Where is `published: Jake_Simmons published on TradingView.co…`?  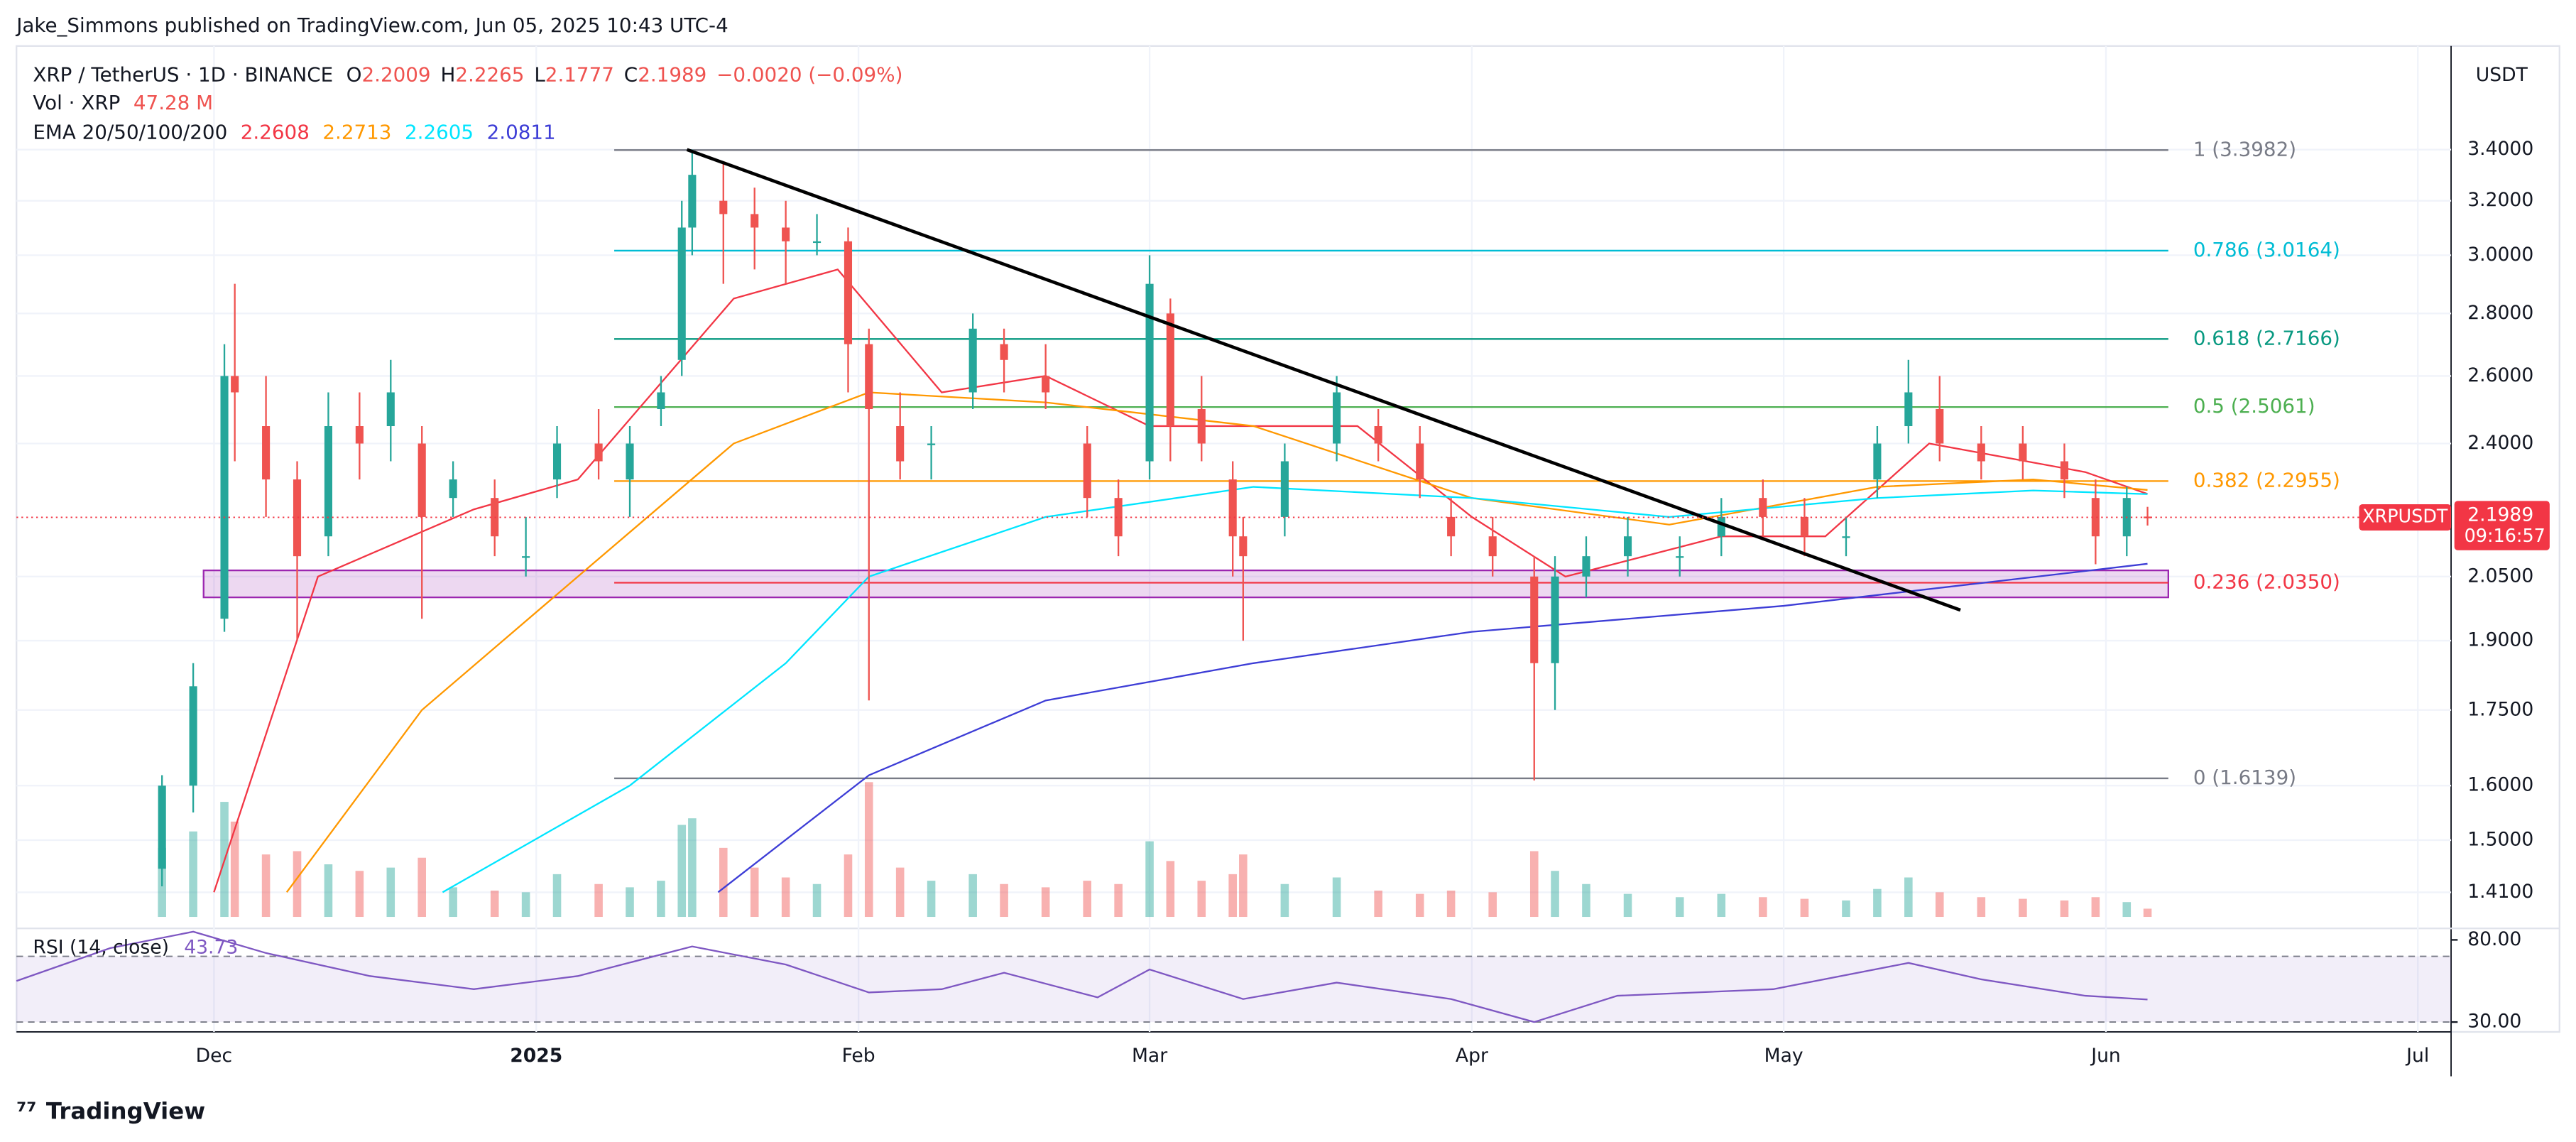 published: Jake_Simmons published on TradingView.co… is located at coordinates (371, 25).